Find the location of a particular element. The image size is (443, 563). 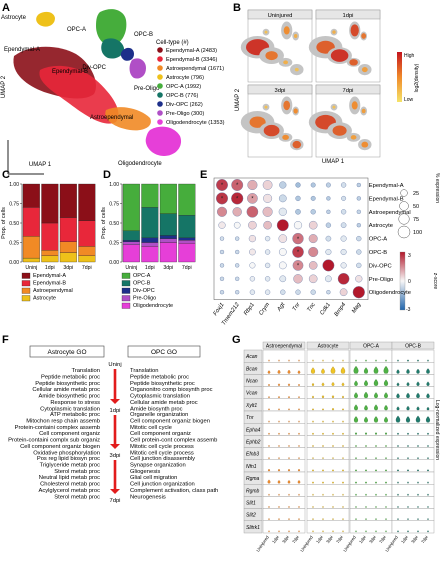

opc-go-term: Cellular amide metab proc is located at coordinates (164, 403).